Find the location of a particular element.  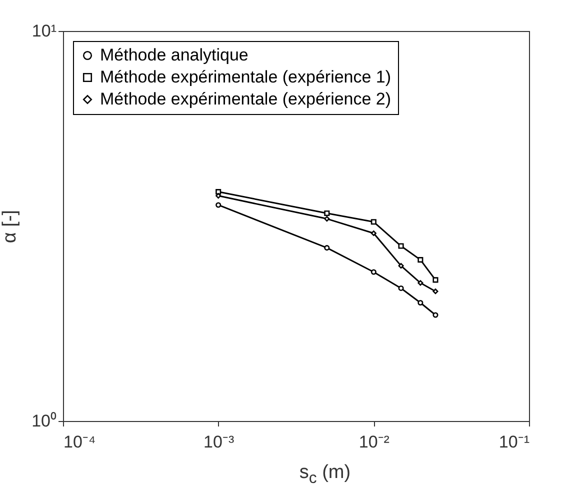

legend-label: Méthode analytique is located at coordinates (174, 55).